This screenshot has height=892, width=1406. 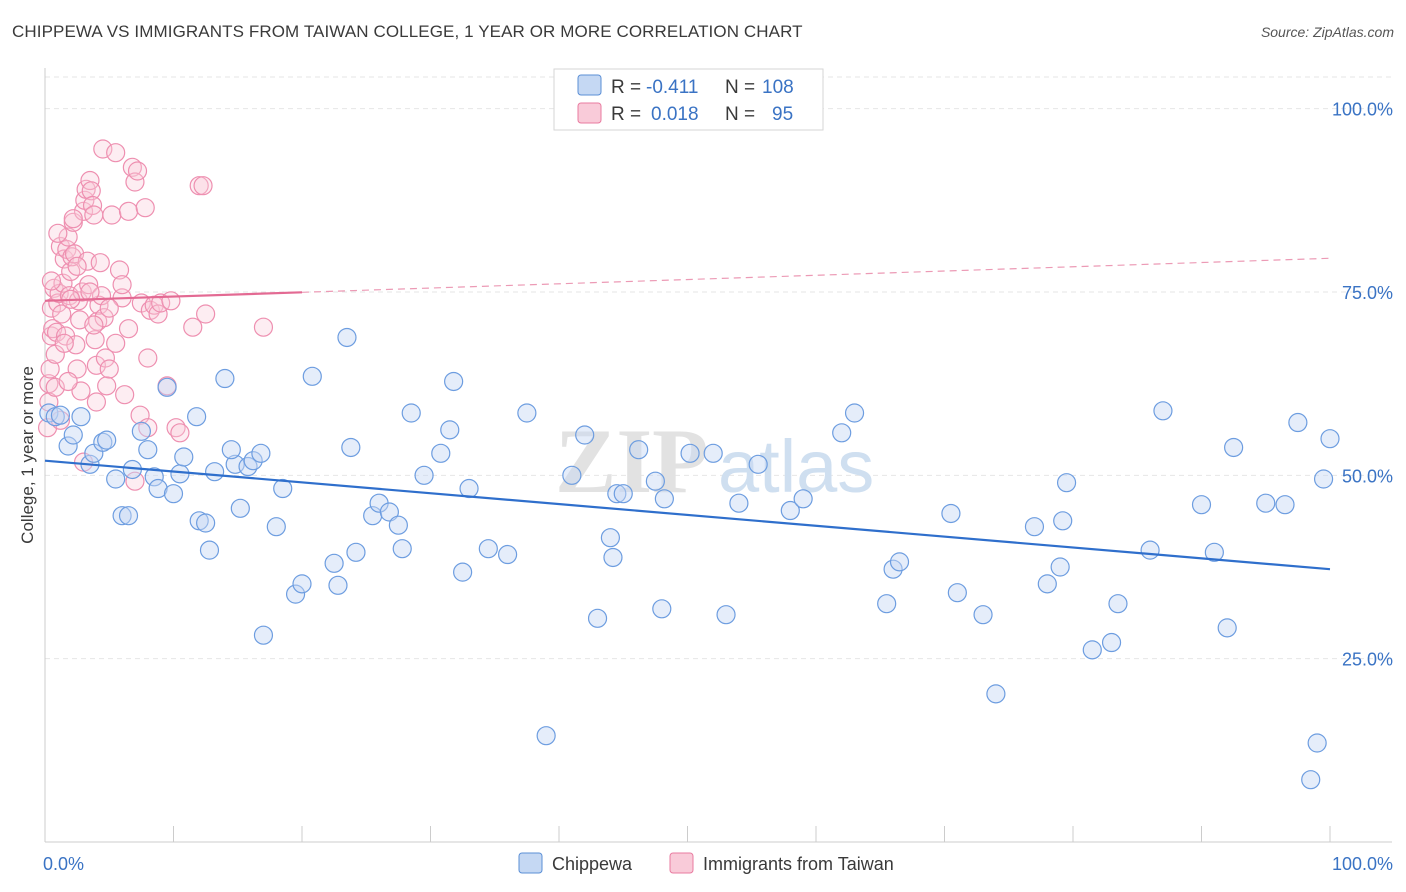 I want to click on x-tick-label: 100.0%, so click(x=1362, y=864).